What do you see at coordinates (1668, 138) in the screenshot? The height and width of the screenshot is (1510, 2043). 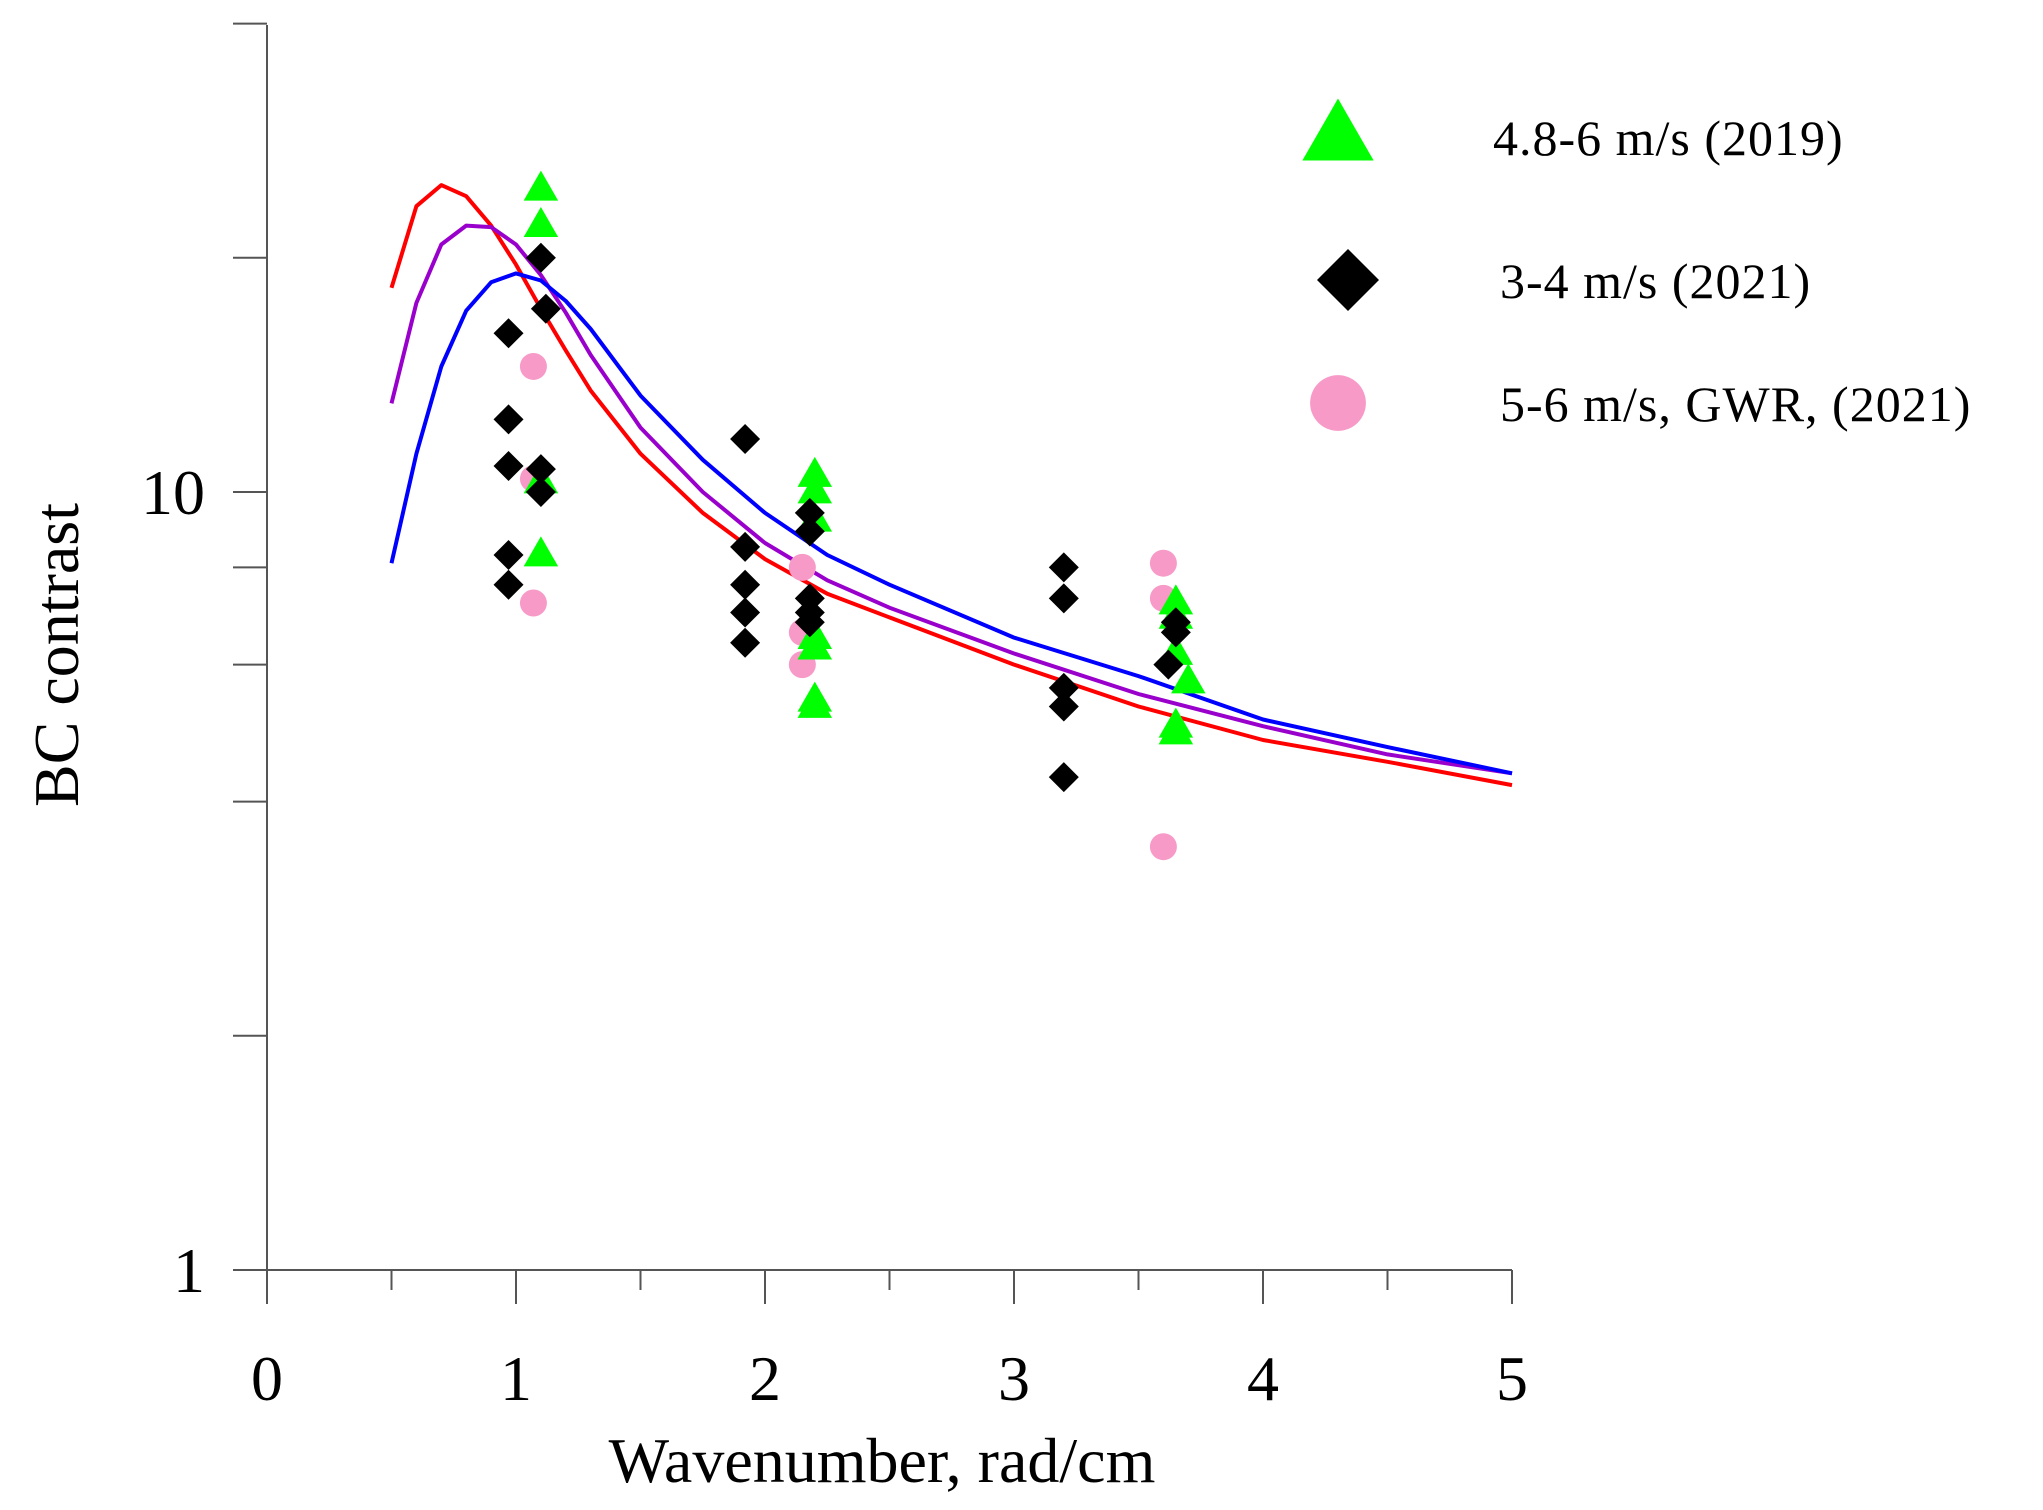 I see `legend-label: 4.8-6 m/s (2019)` at bounding box center [1668, 138].